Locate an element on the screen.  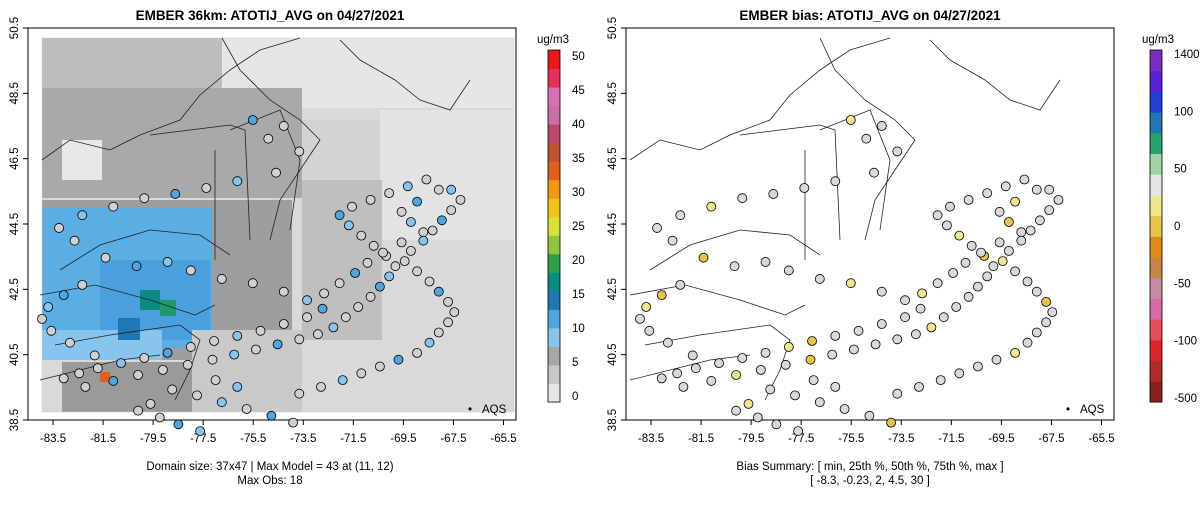
right-colorbar-swatches is located at coordinates (1156, 226).